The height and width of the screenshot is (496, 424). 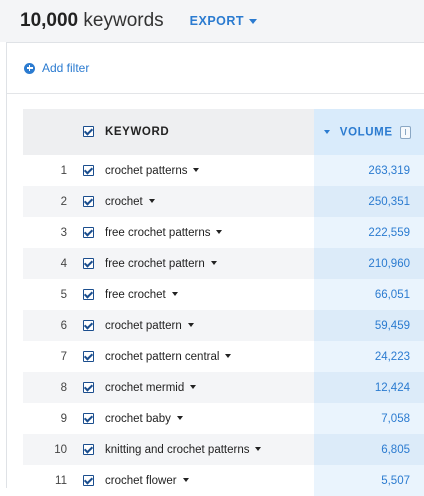 What do you see at coordinates (49, 20) in the screenshot?
I see `keyword-count-number: 10,000` at bounding box center [49, 20].